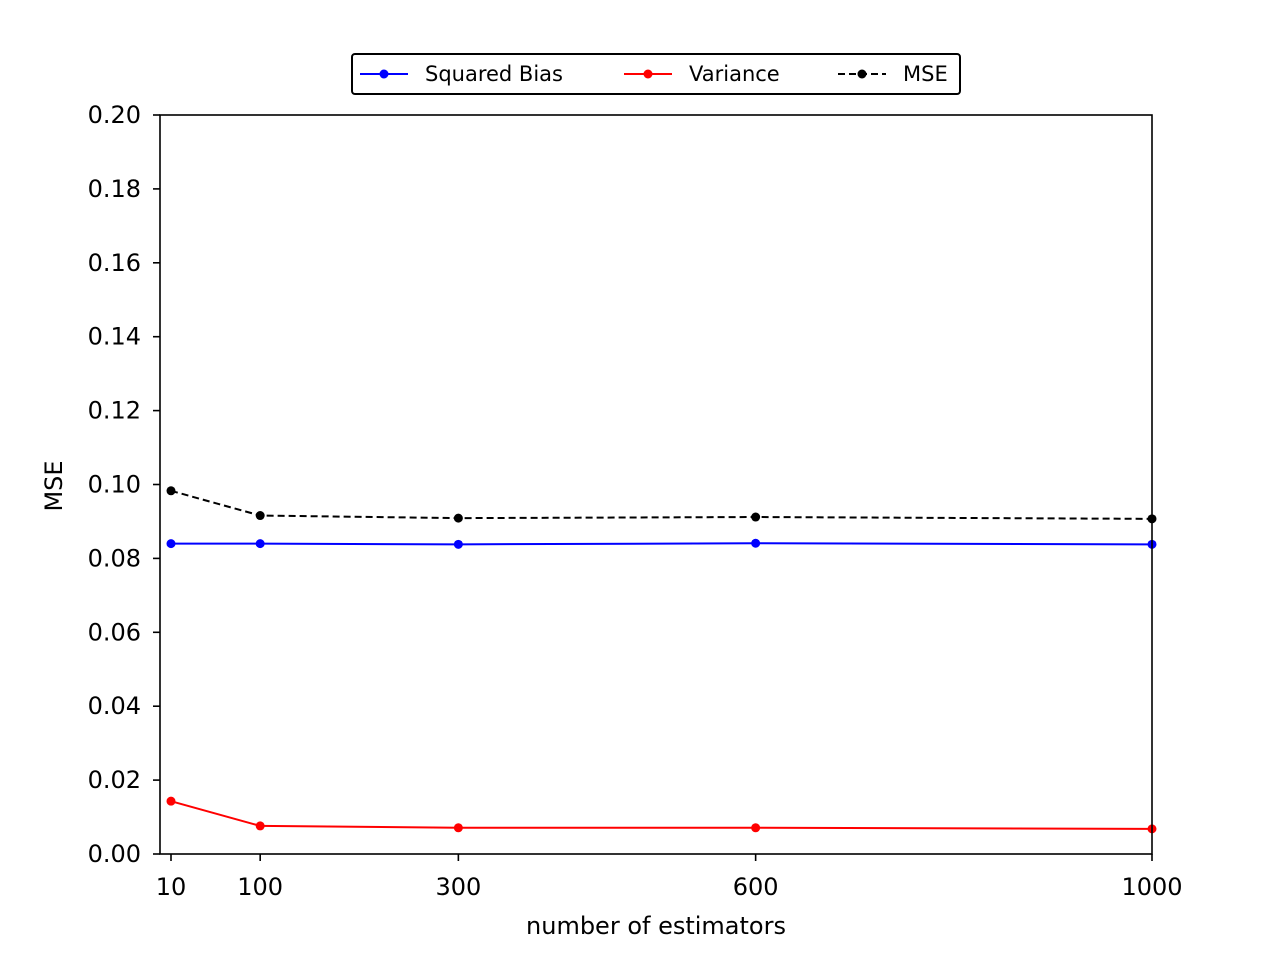 The width and height of the screenshot is (1280, 960). What do you see at coordinates (862, 74) in the screenshot?
I see `legend-marker-mse` at bounding box center [862, 74].